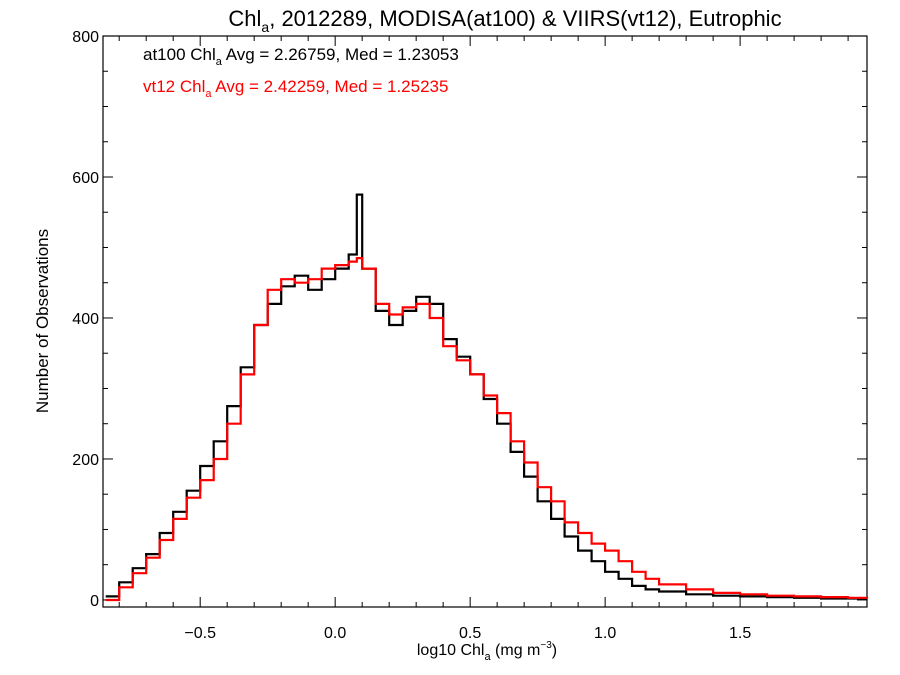  I want to click on x-tick-label: 0.0, so click(335, 633).